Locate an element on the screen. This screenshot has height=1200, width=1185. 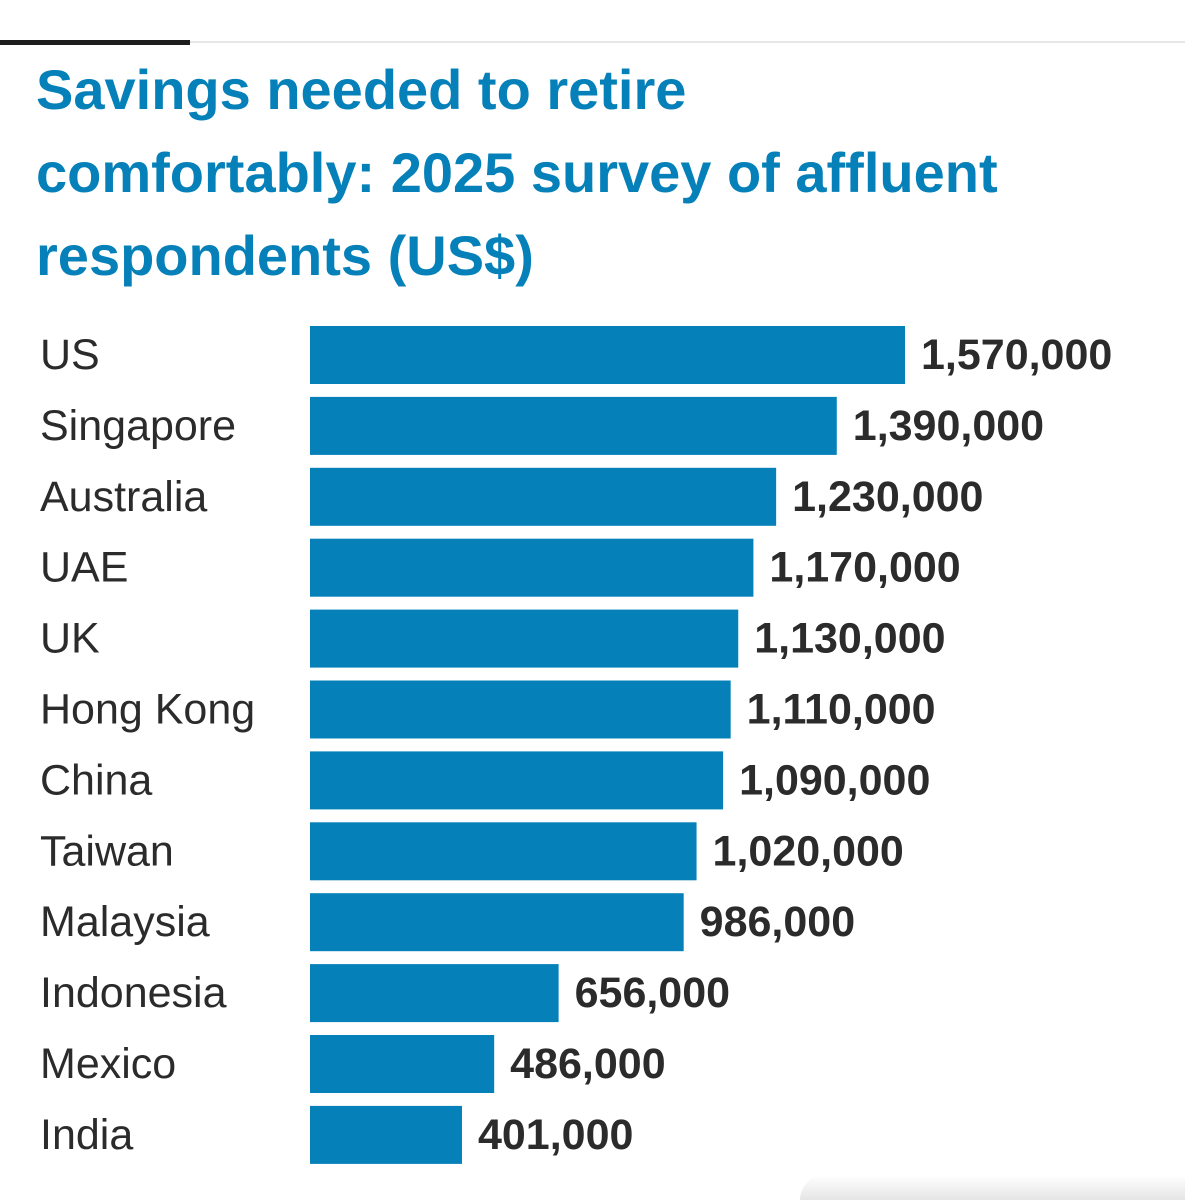
value-label: 486,000 is located at coordinates (587, 1064).